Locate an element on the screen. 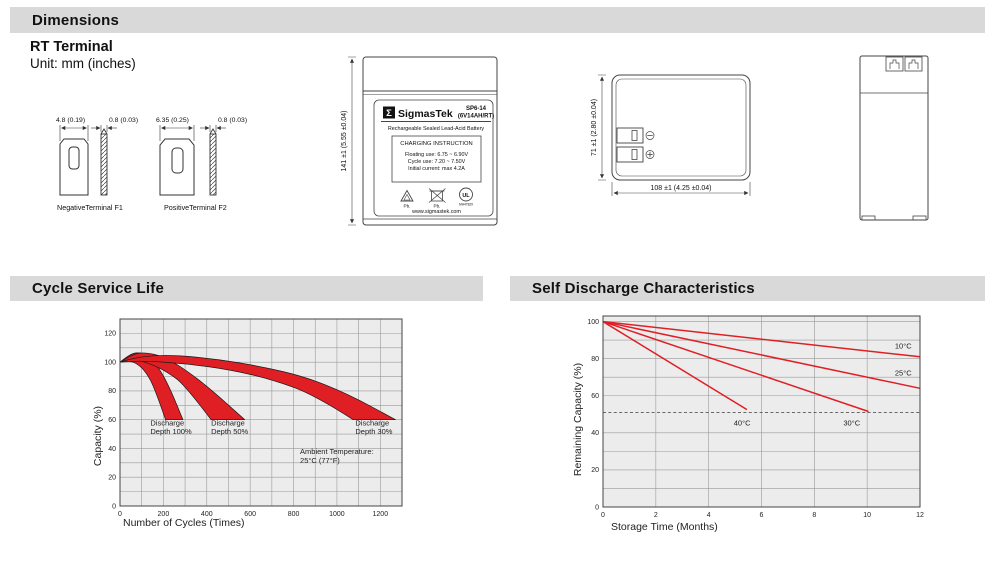 This screenshot has height=574, width=1000. positive-width-dim-label: 6.35 (0.25) is located at coordinates (172, 120).